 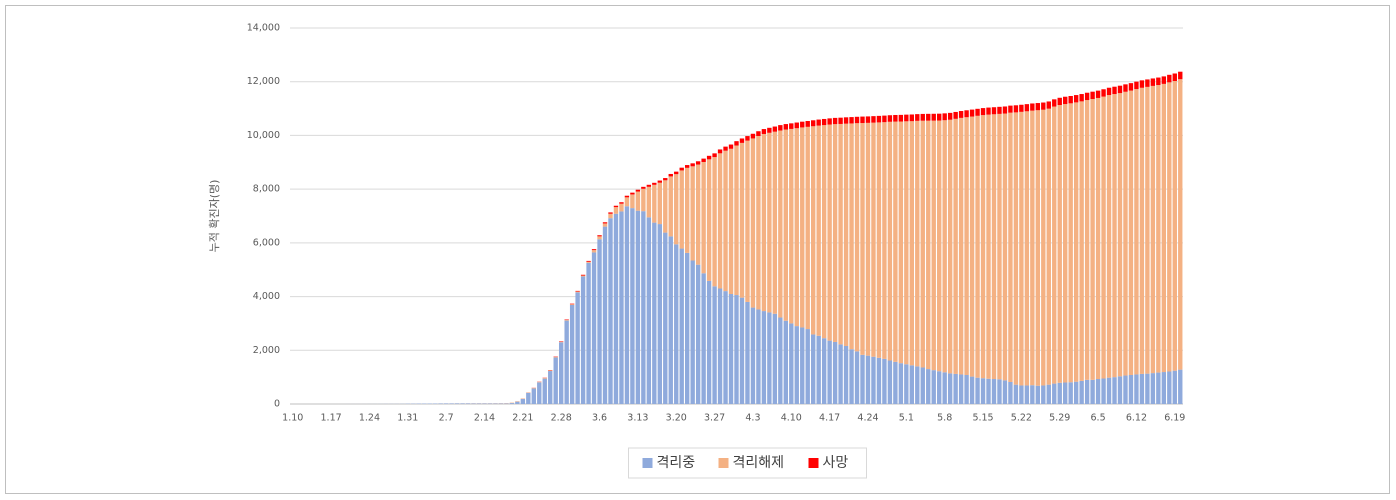 I want to click on y-tick-label: 14,000, so click(x=263, y=28).